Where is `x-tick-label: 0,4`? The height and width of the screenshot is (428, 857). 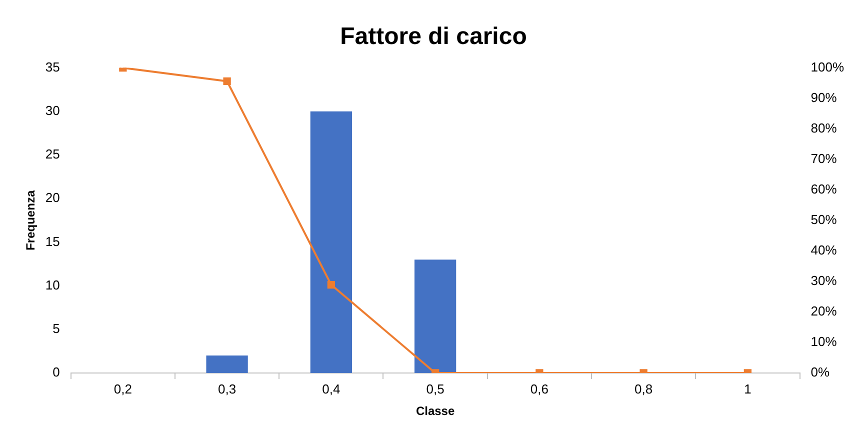
x-tick-label: 0,4 is located at coordinates (331, 388).